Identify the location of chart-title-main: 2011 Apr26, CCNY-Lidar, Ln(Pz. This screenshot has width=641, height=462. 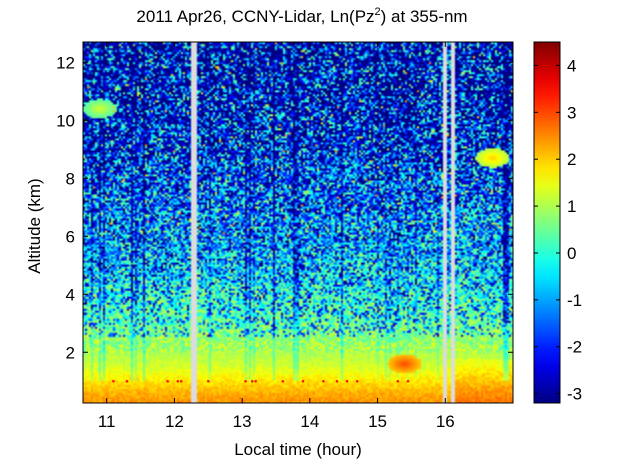
(255, 16).